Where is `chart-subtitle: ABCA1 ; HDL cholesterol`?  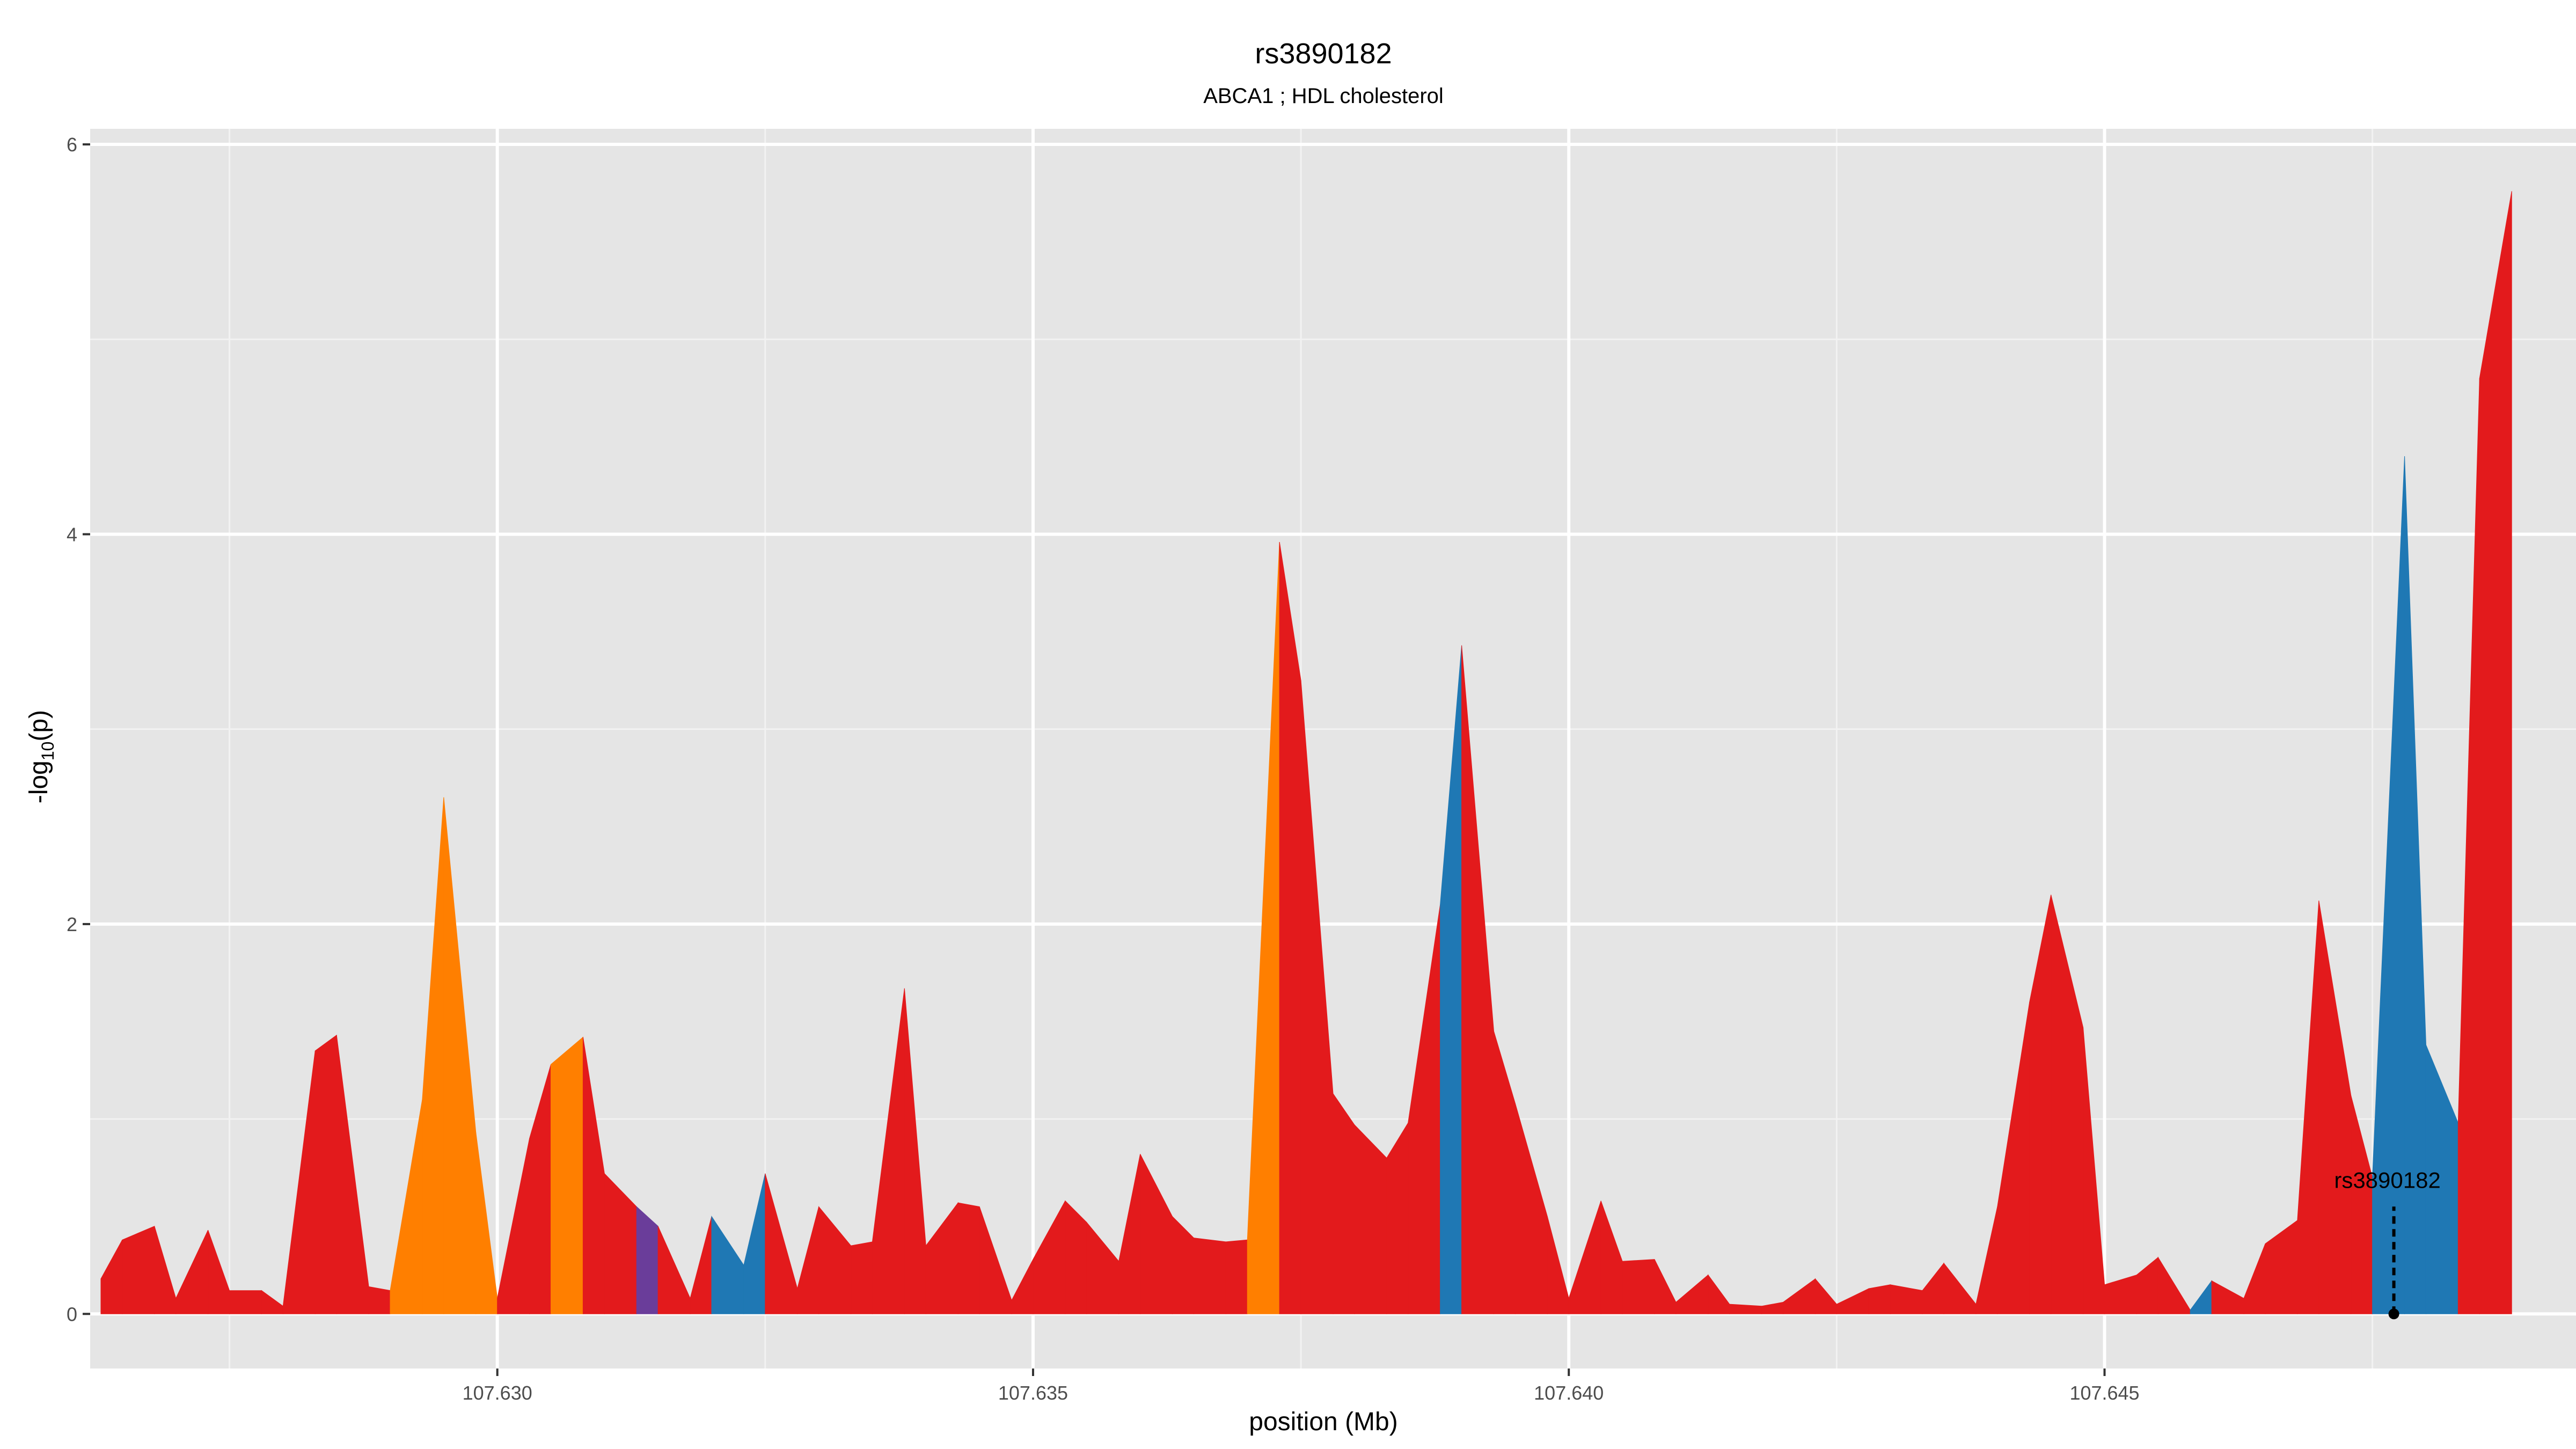
chart-subtitle: ABCA1 ; HDL cholesterol is located at coordinates (1323, 96).